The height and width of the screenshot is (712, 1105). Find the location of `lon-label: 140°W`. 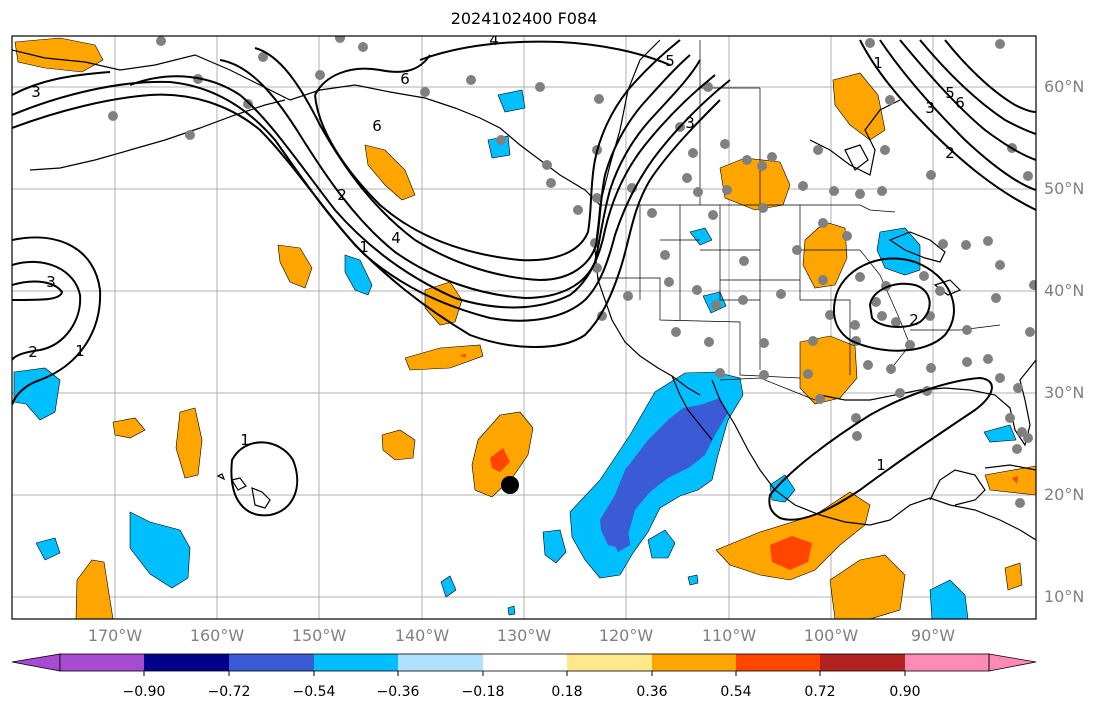

lon-label: 140°W is located at coordinates (422, 635).